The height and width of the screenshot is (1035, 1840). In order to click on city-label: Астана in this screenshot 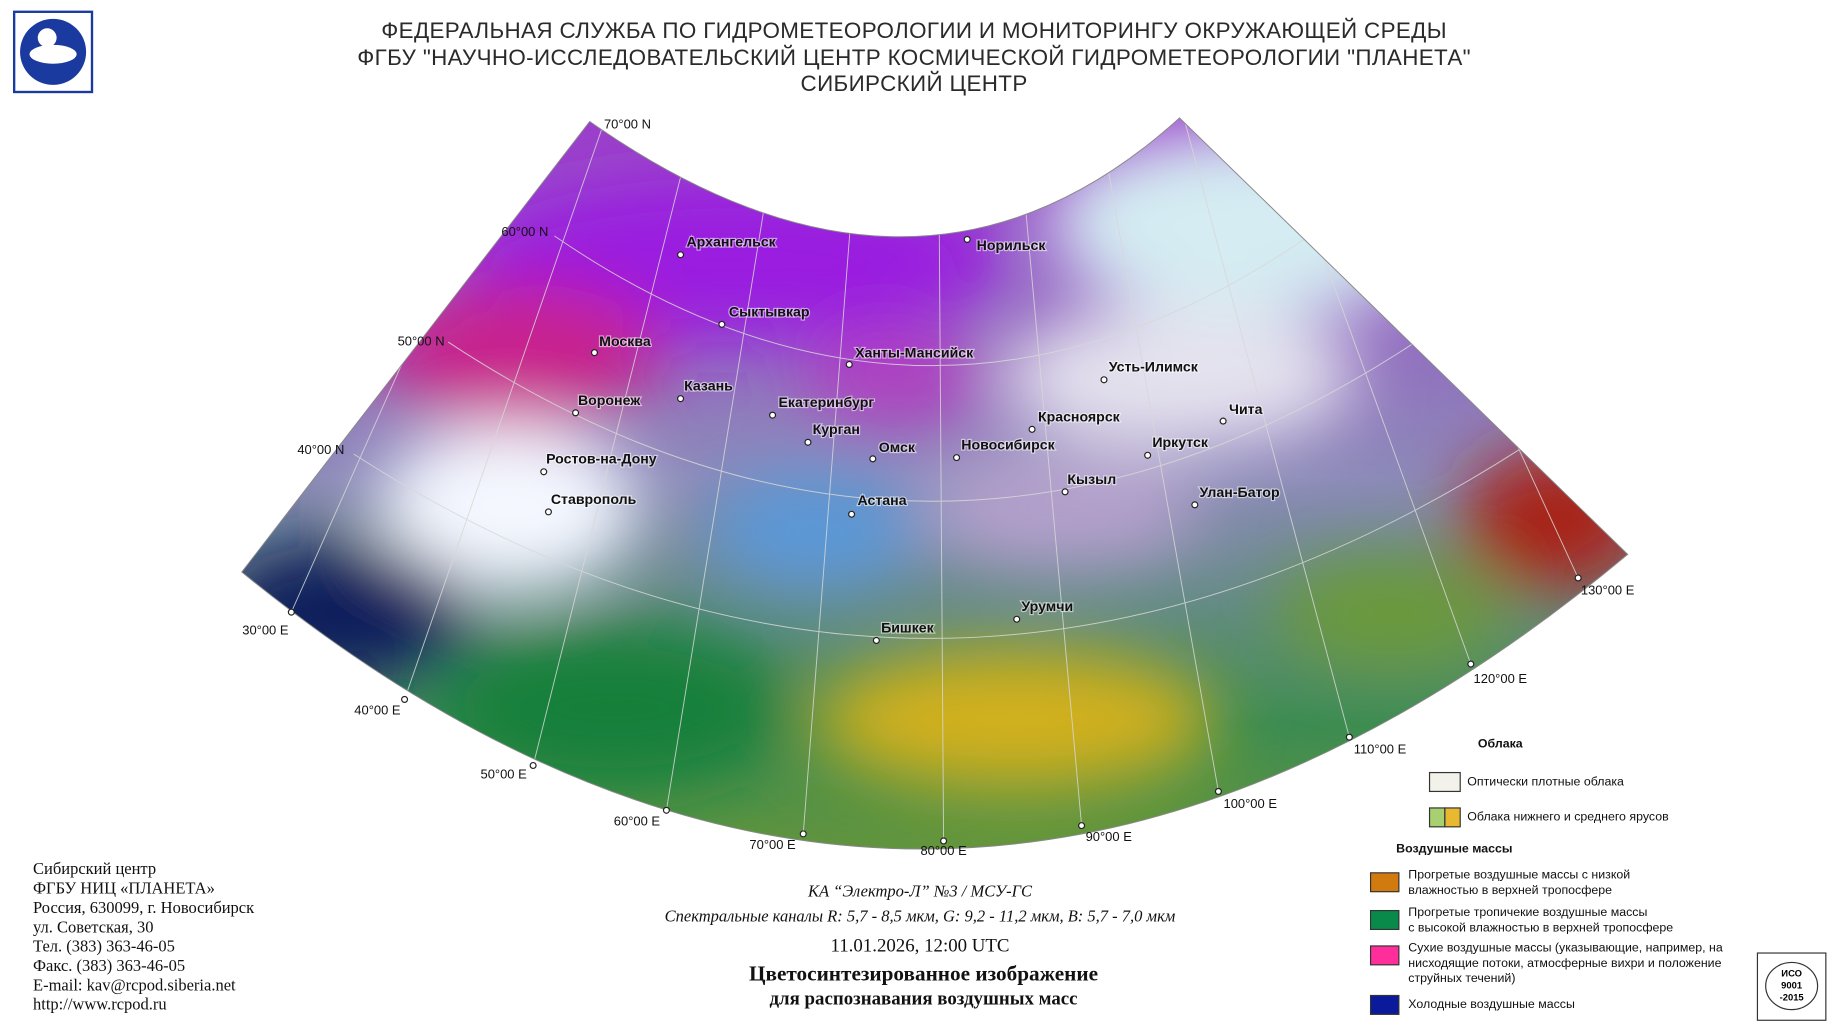, I will do `click(881, 500)`.